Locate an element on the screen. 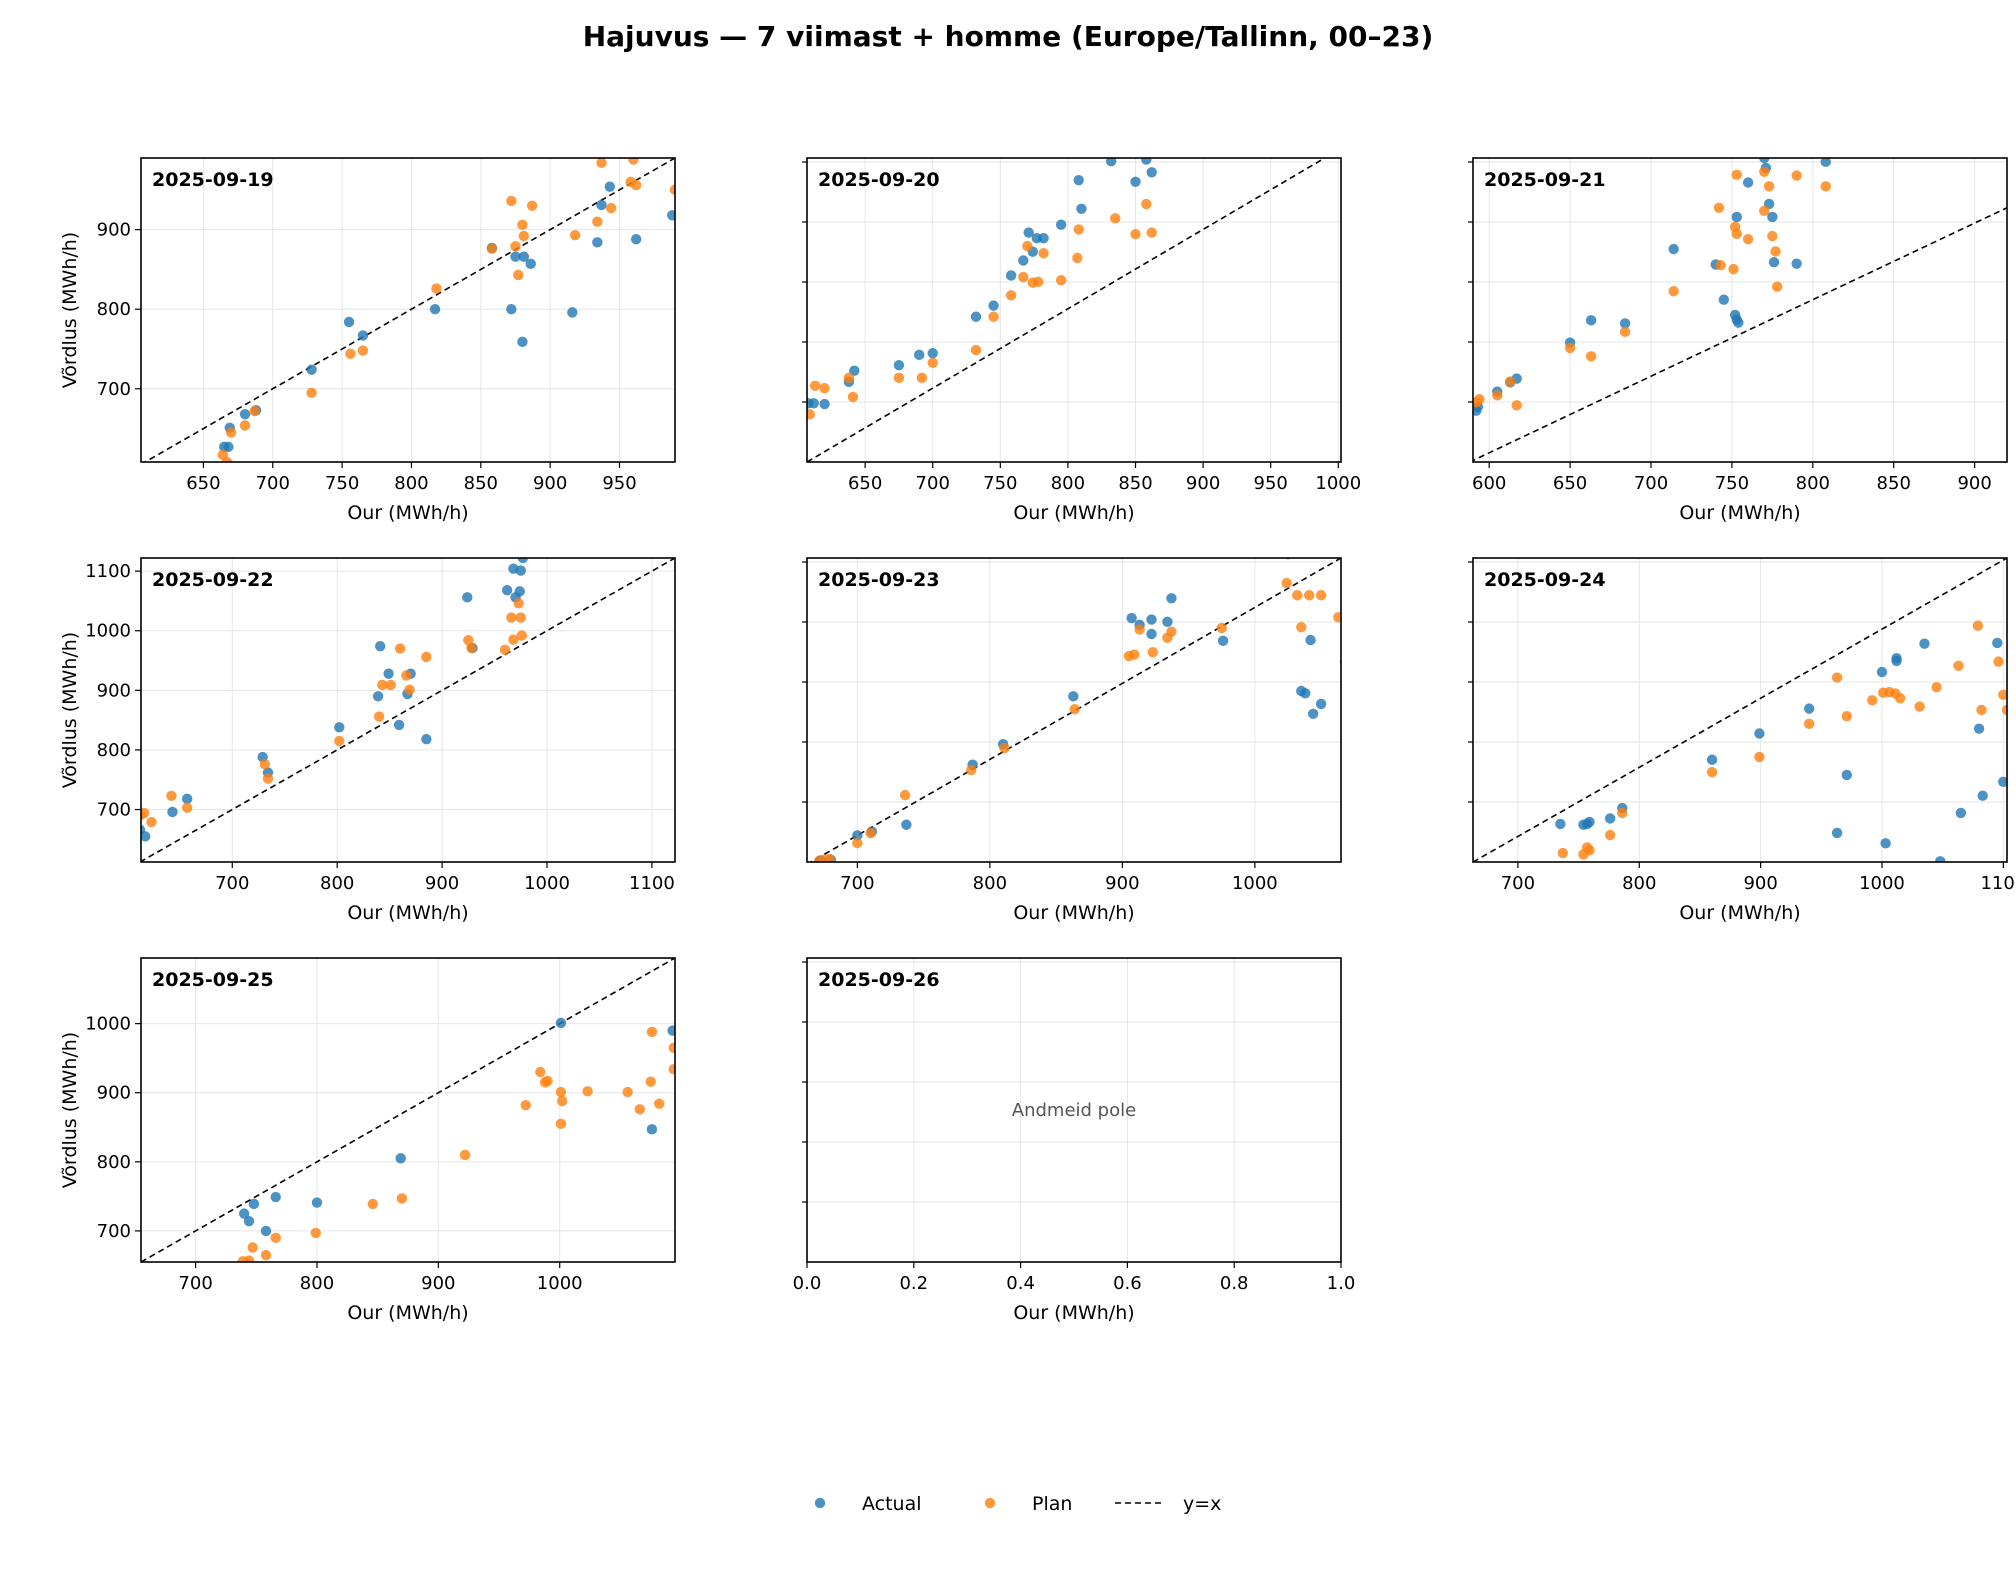  x-tick-label: 950 is located at coordinates (1271, 483).